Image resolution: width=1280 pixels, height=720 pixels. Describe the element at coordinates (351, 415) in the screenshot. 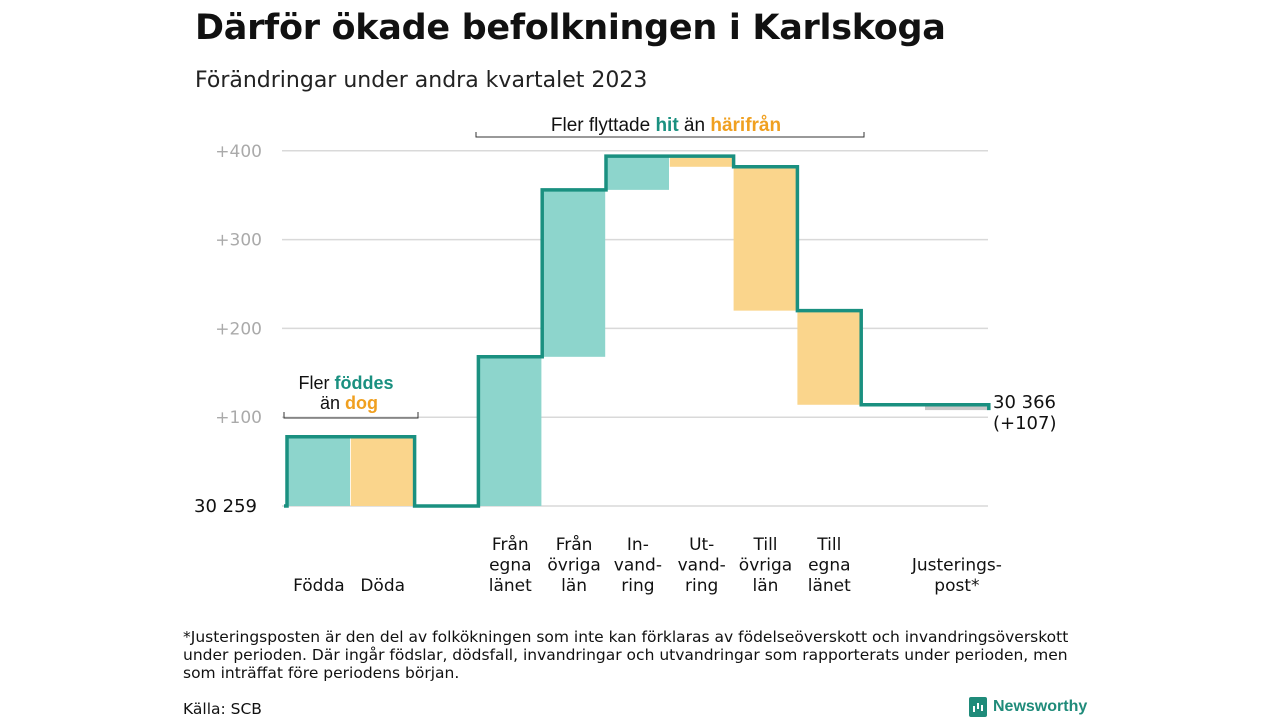

I see `annotation-birth-bracket` at that location.